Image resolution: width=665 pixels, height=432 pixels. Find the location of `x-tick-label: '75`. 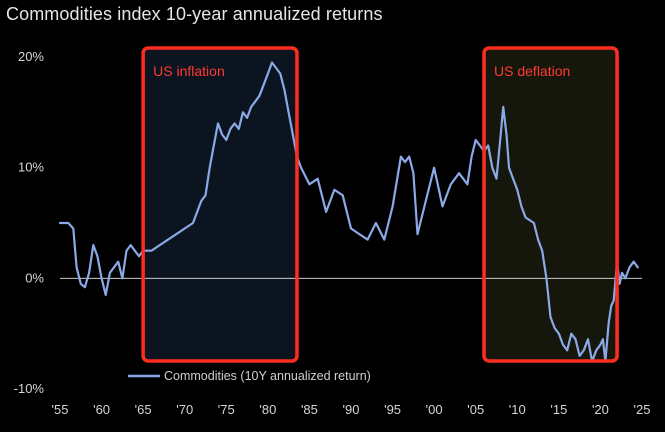

x-tick-label: '75 is located at coordinates (226, 409).